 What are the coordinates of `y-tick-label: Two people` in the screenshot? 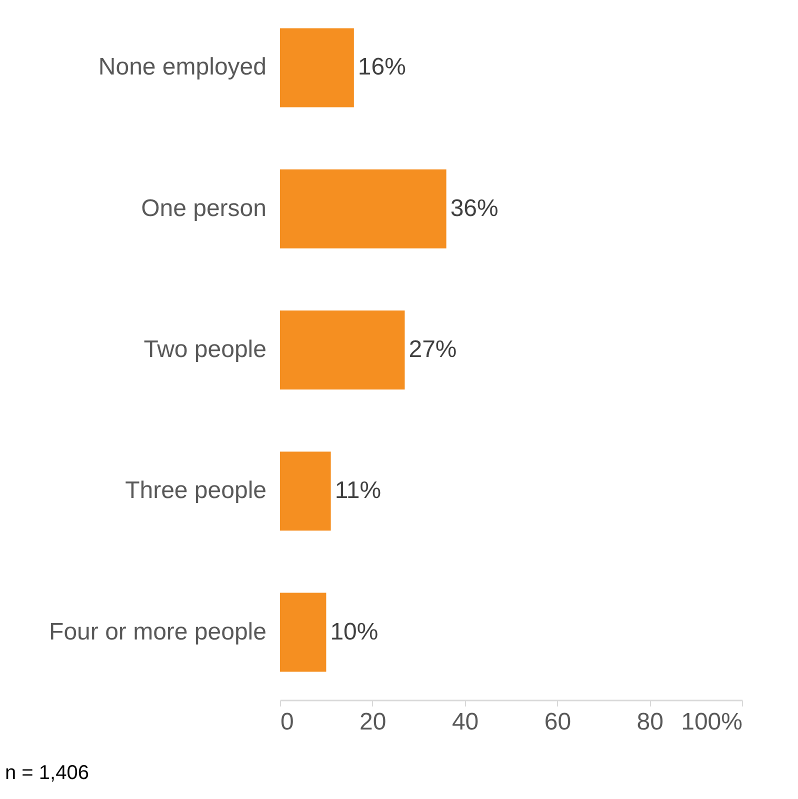 It's located at (205, 349).